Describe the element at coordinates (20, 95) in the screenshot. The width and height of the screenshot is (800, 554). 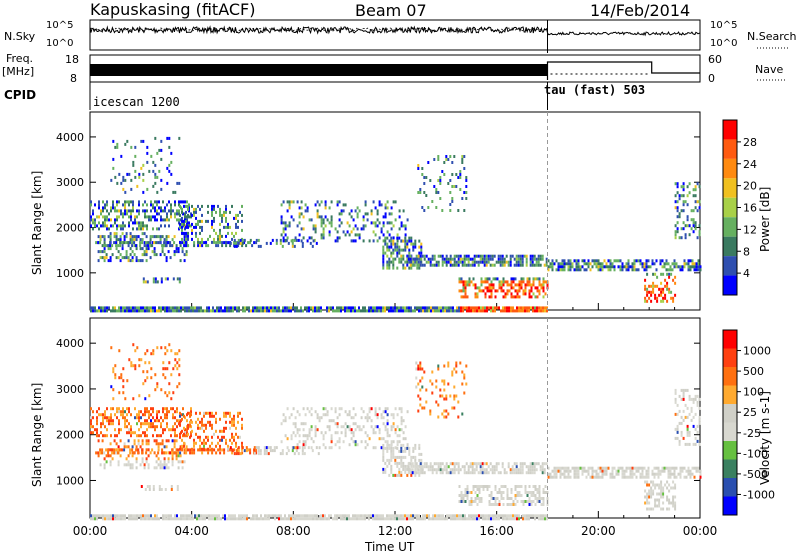
I see `cpid-label: CPID` at that location.